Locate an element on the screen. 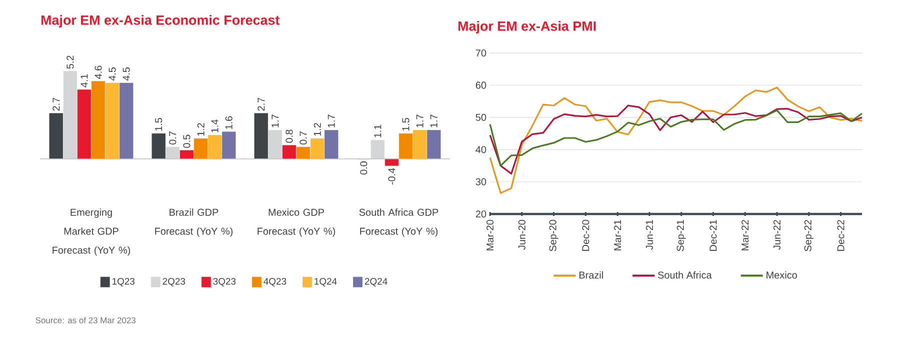  legend-label: 1Q23 is located at coordinates (123, 282).